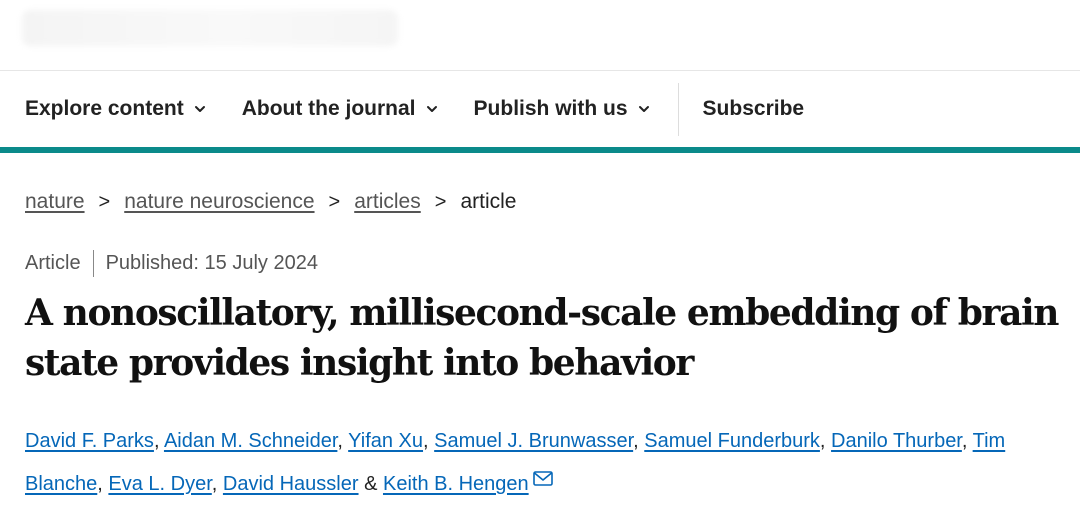 This screenshot has height=513, width=1080. Describe the element at coordinates (678, 109) in the screenshot. I see `nav-divider` at that location.